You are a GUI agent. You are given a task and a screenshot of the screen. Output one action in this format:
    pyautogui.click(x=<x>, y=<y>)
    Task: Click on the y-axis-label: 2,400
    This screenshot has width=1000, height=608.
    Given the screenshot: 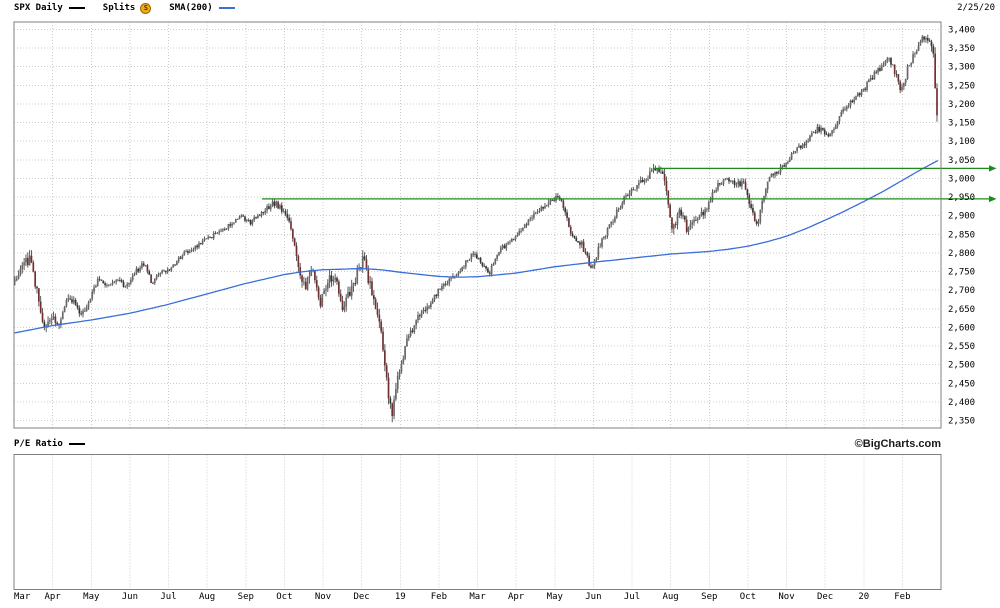 What is the action you would take?
    pyautogui.click(x=961, y=403)
    